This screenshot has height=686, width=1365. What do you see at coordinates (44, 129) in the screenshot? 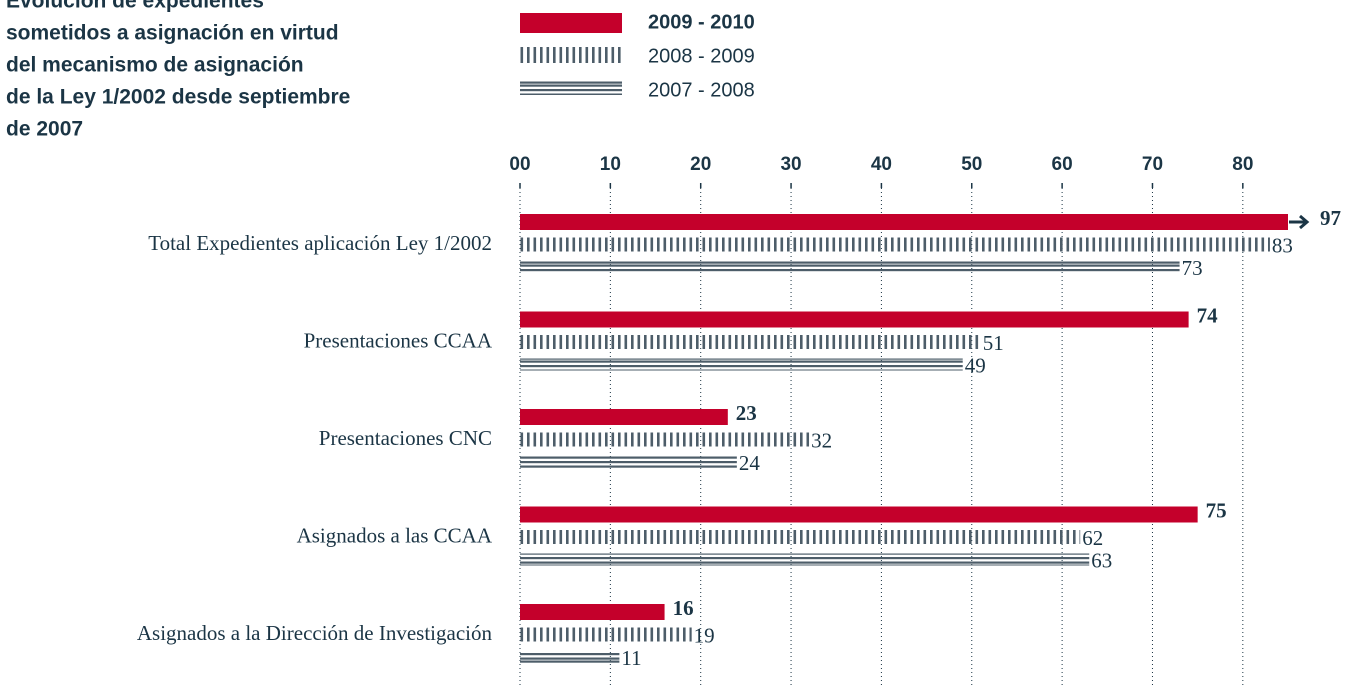
I see `chart-title: de 2007` at bounding box center [44, 129].